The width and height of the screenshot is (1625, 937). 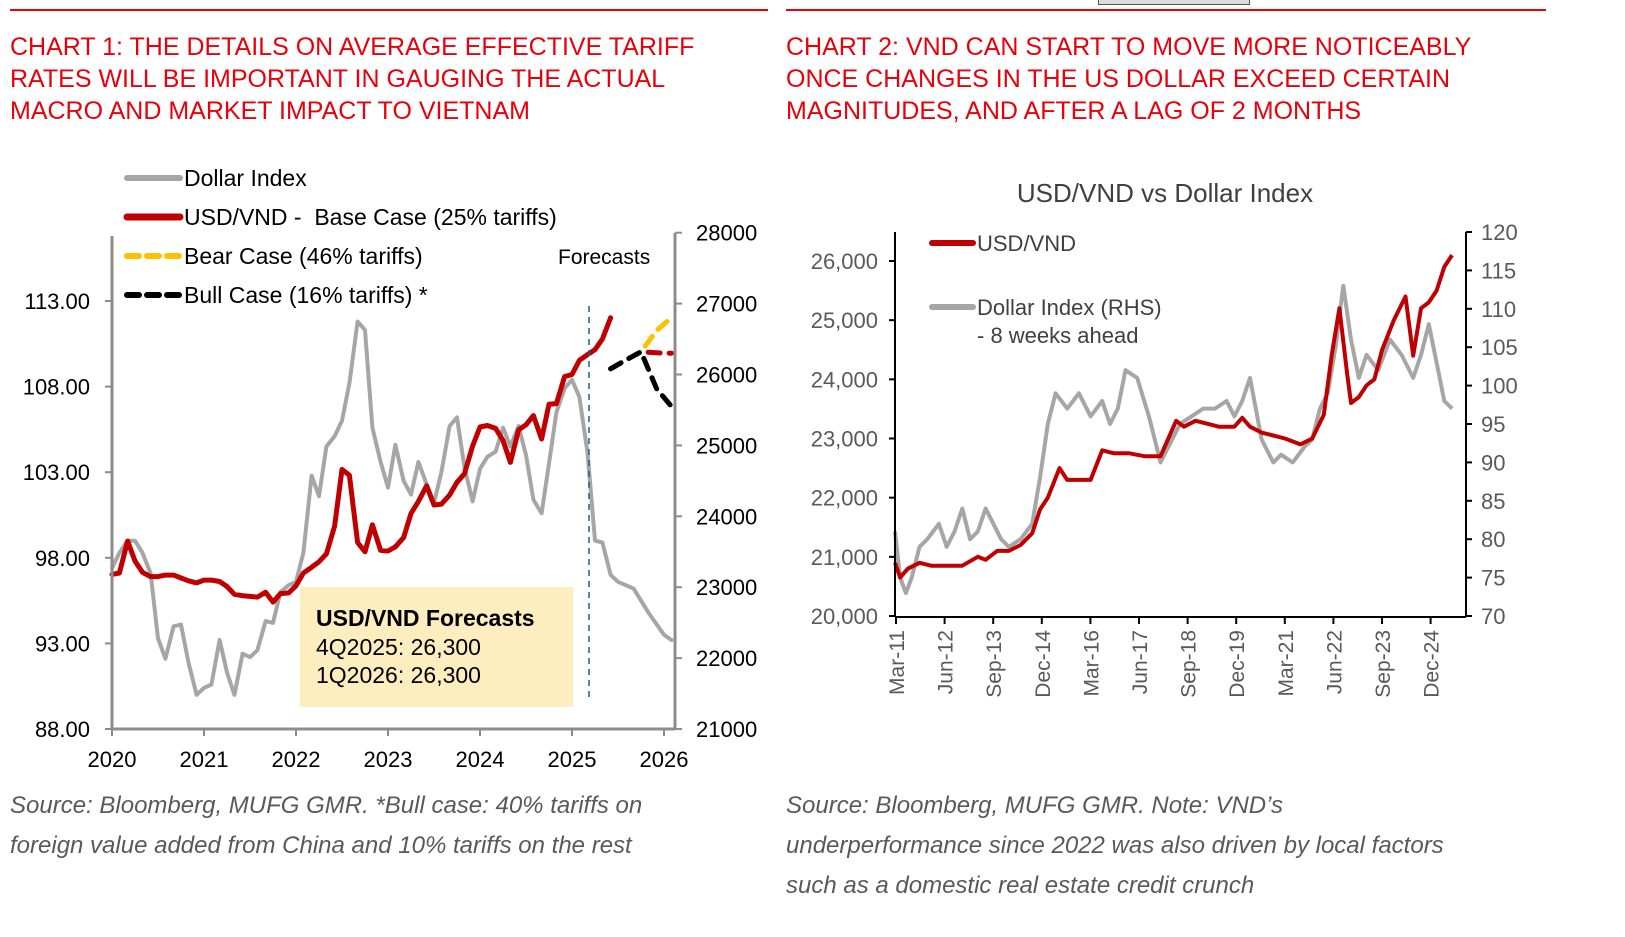 What do you see at coordinates (1499, 386) in the screenshot?
I see `right-tick-label: 100` at bounding box center [1499, 386].